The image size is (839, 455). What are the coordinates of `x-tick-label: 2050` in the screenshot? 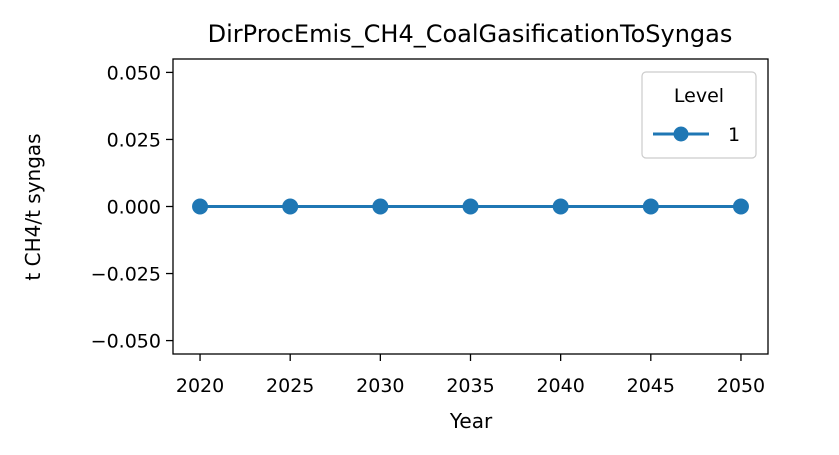 It's located at (741, 386).